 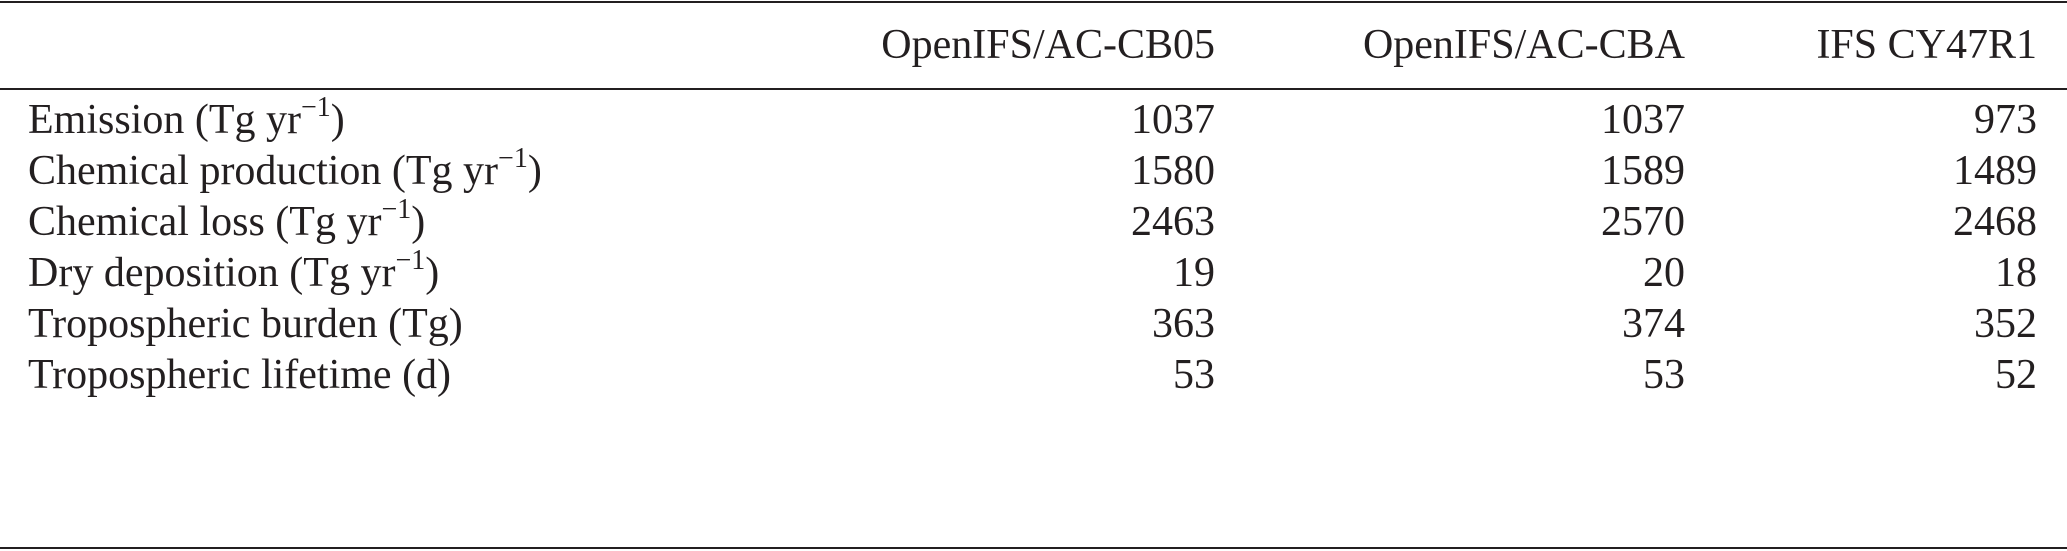 I want to click on table-row: Emission (Tg yr−1) 1037 1037 973, so click(x=1033, y=118).